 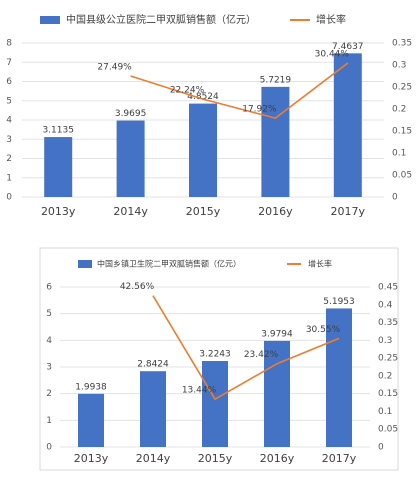 I want to click on data-label: 30.44%, so click(x=332, y=55).